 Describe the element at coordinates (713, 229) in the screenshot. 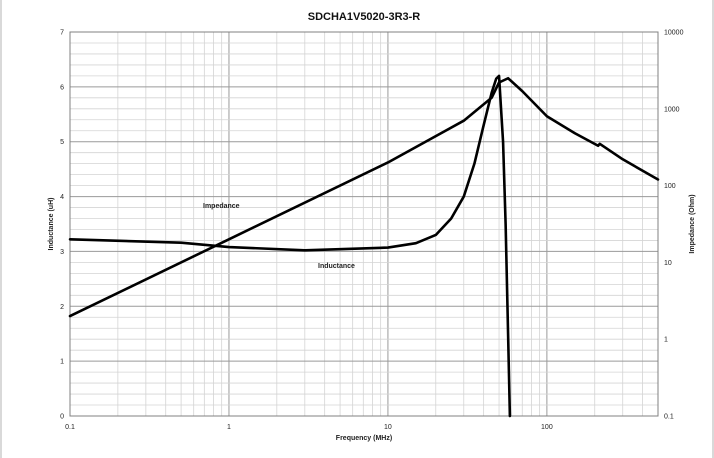

I see `frame-right-border` at that location.